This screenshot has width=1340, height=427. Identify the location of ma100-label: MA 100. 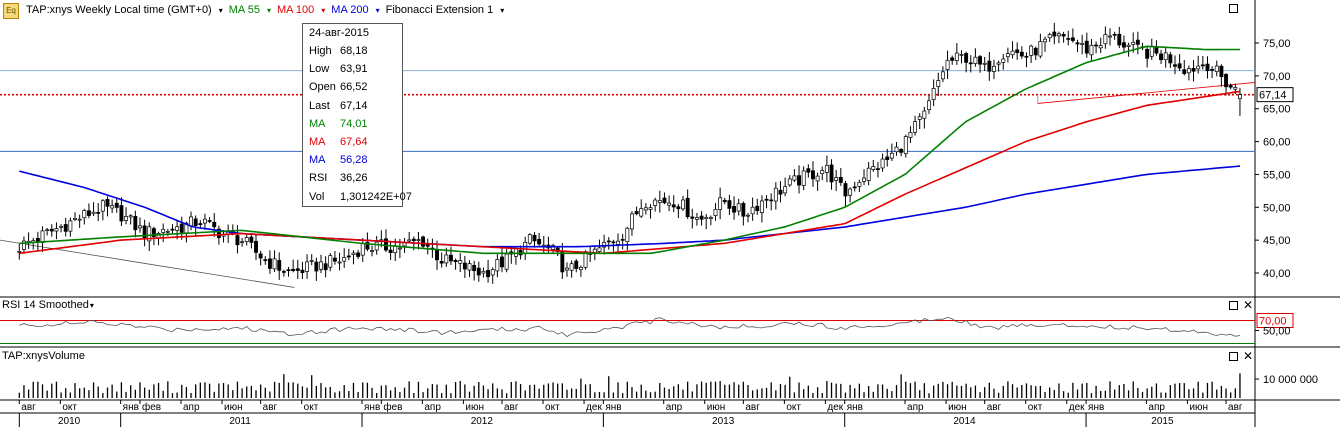
(295, 10).